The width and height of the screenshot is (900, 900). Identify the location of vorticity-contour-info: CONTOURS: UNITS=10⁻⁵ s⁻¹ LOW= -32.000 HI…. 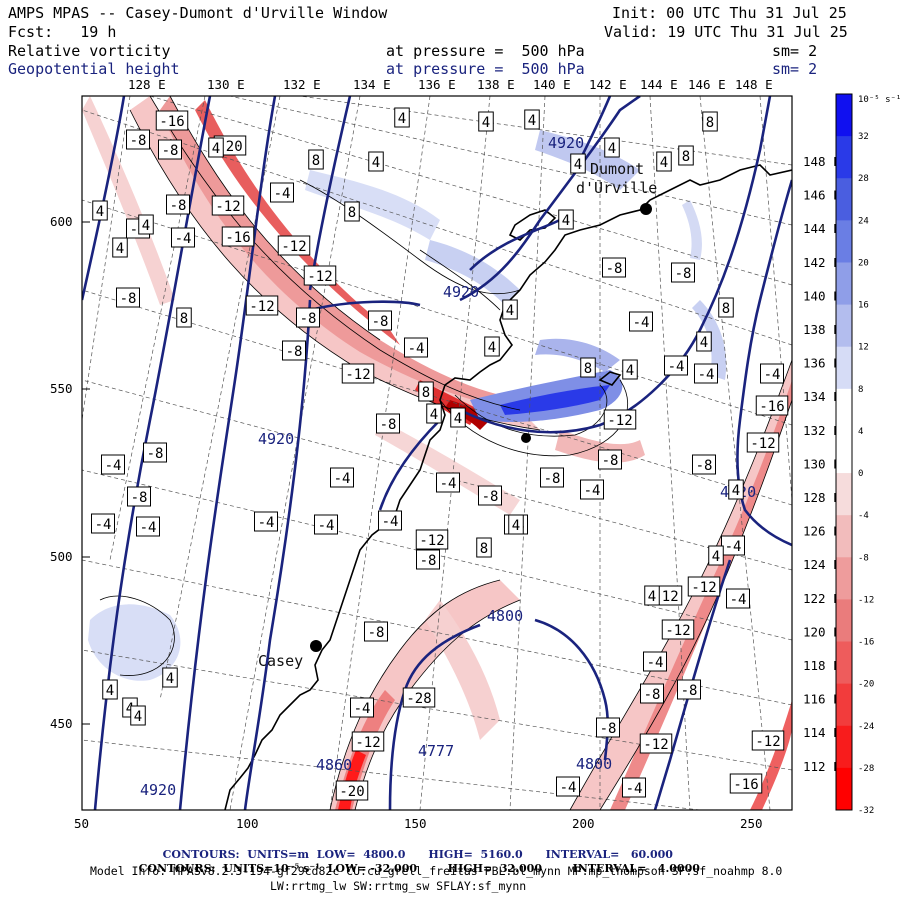
(419, 868).